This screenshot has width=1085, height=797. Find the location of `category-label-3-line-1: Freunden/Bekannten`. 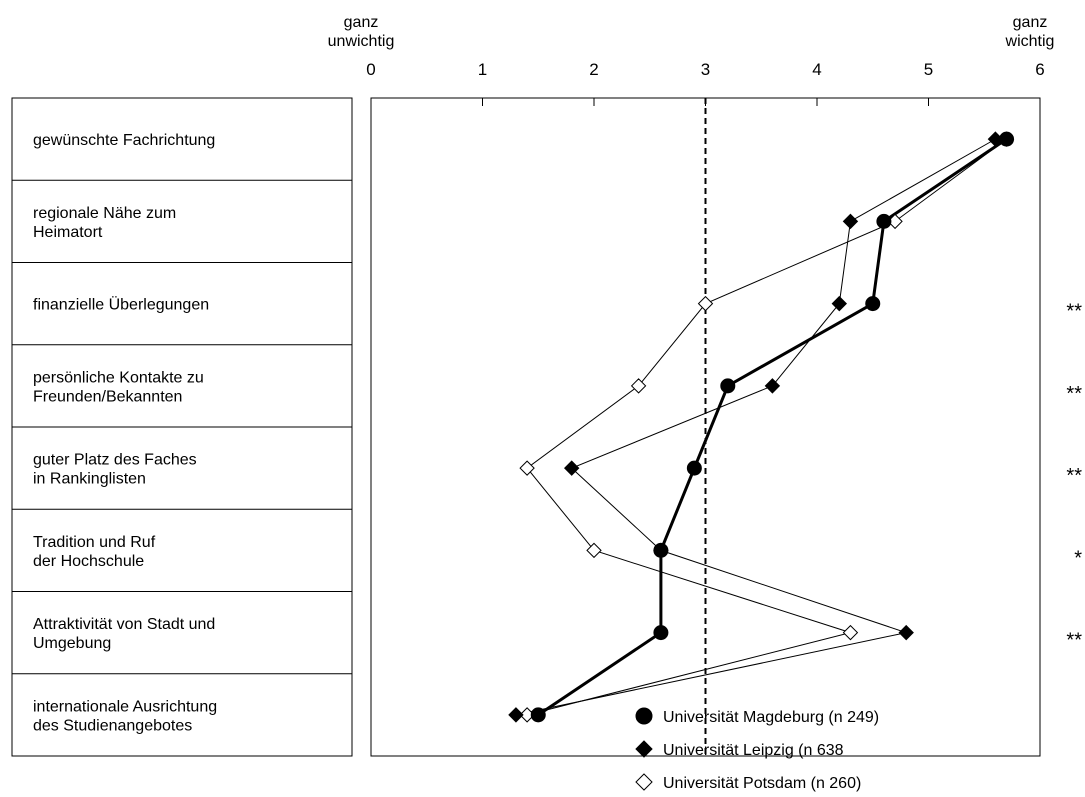

category-label-3-line-1: Freunden/Bekannten is located at coordinates (107, 396).